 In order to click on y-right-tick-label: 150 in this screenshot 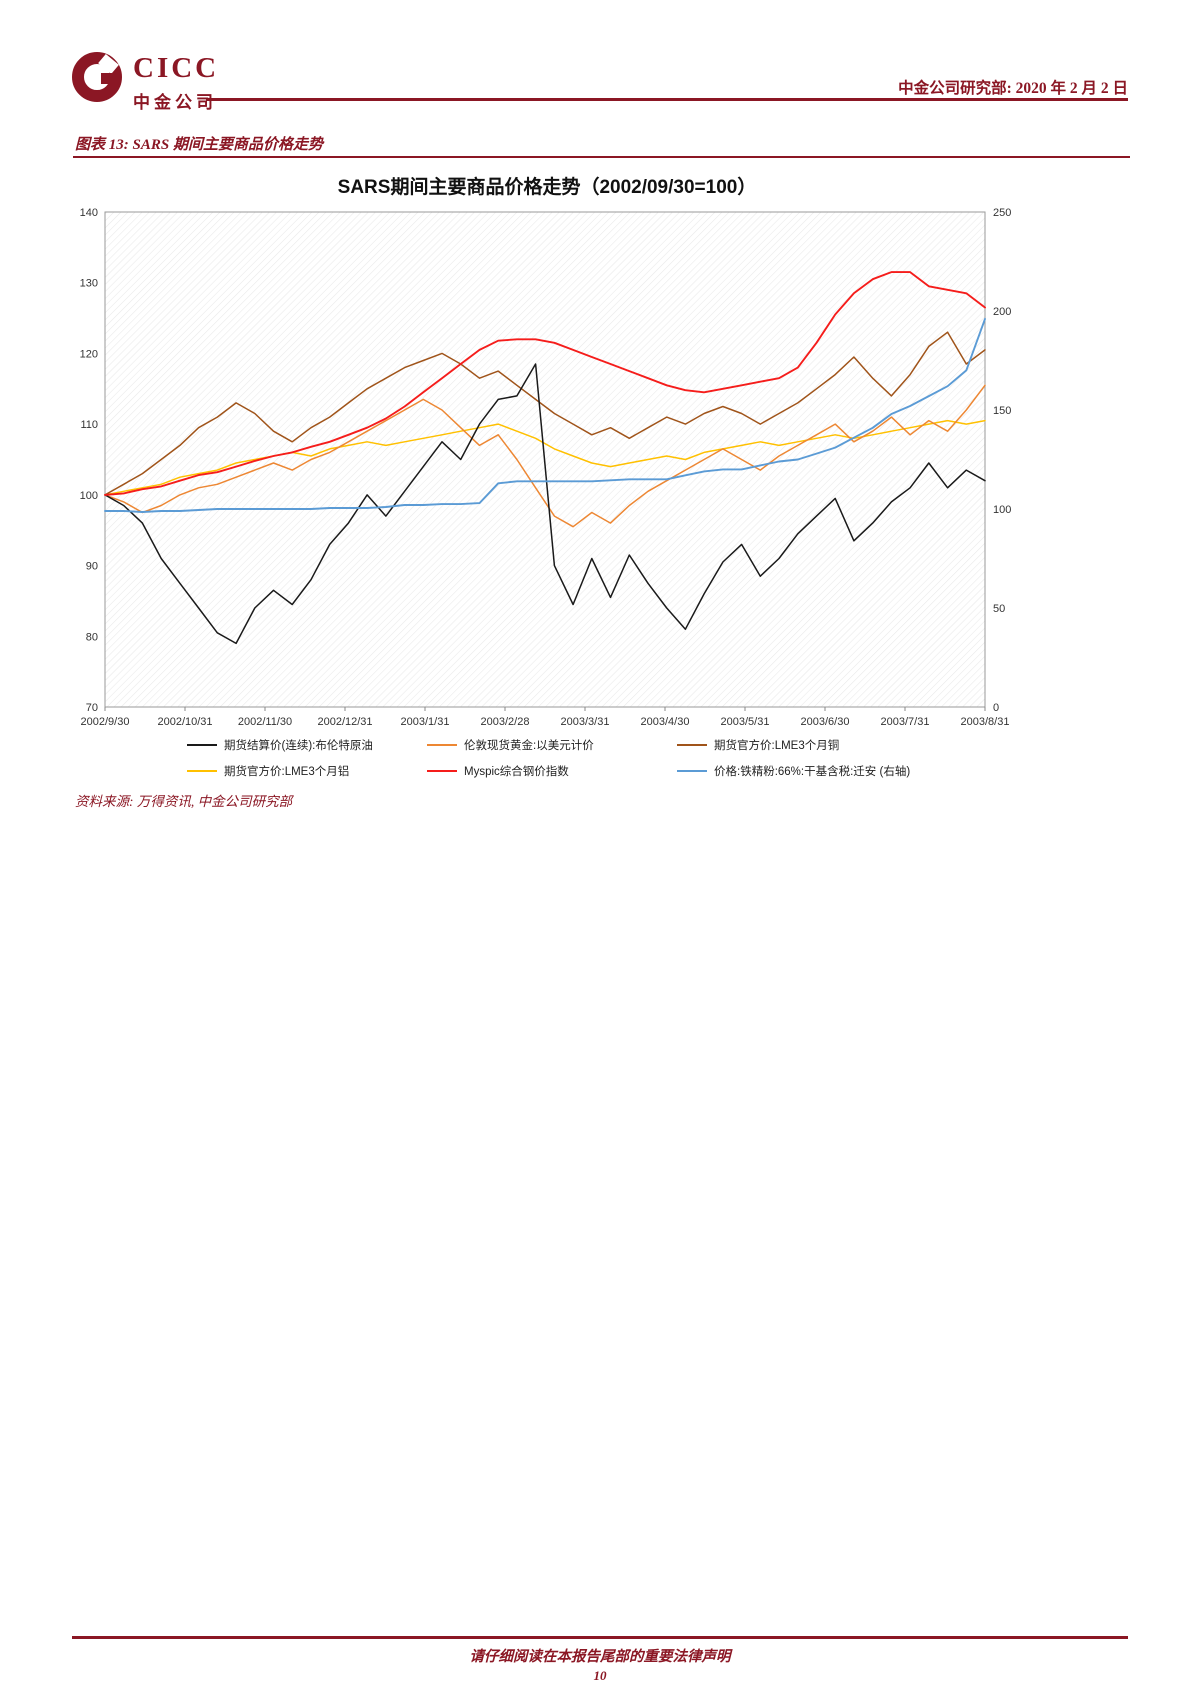, I will do `click(1002, 411)`.